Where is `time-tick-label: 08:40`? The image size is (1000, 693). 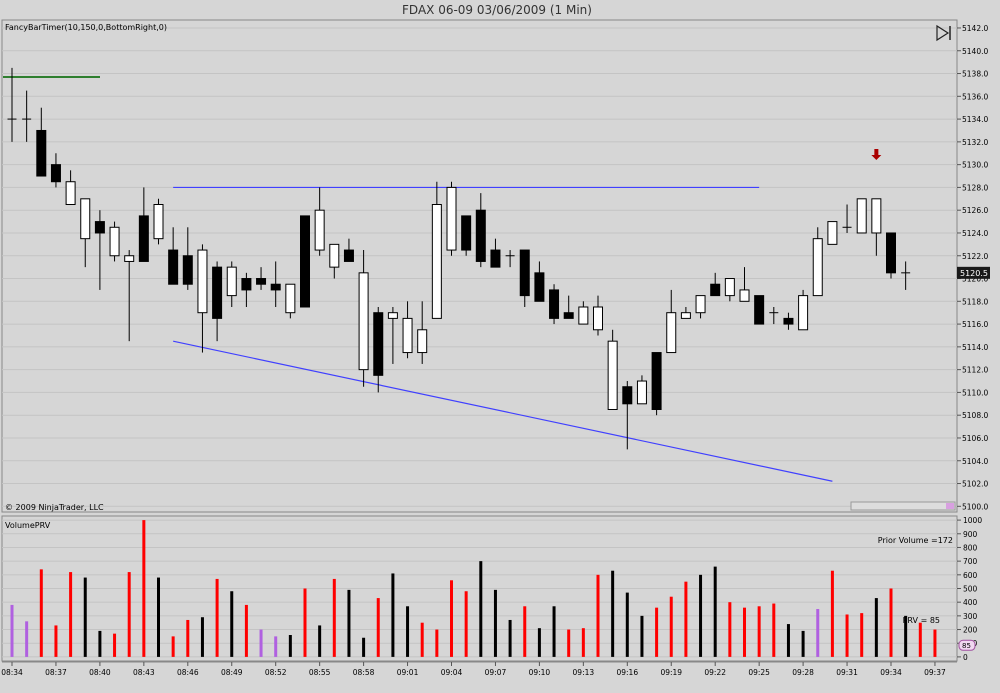
time-tick-label: 08:40 is located at coordinates (100, 672).